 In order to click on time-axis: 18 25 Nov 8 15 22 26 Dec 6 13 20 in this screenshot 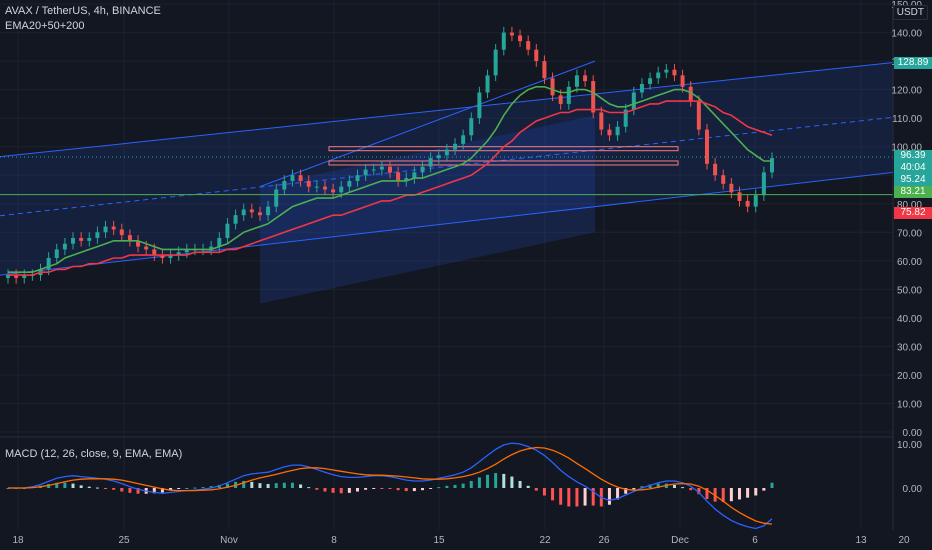, I will do `click(461, 540)`.